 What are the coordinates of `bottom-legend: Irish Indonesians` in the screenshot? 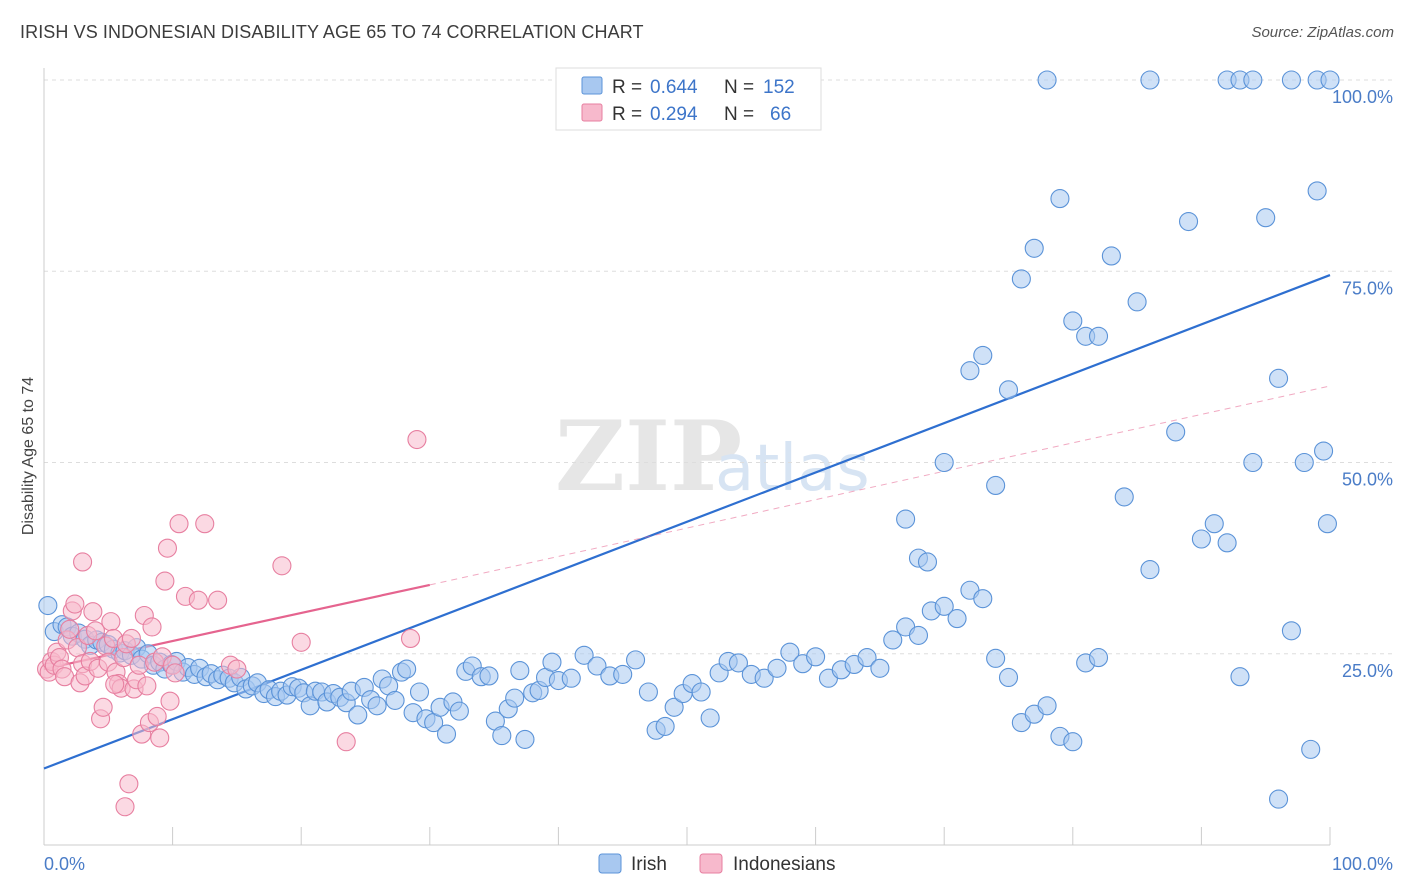 It's located at (716, 864).